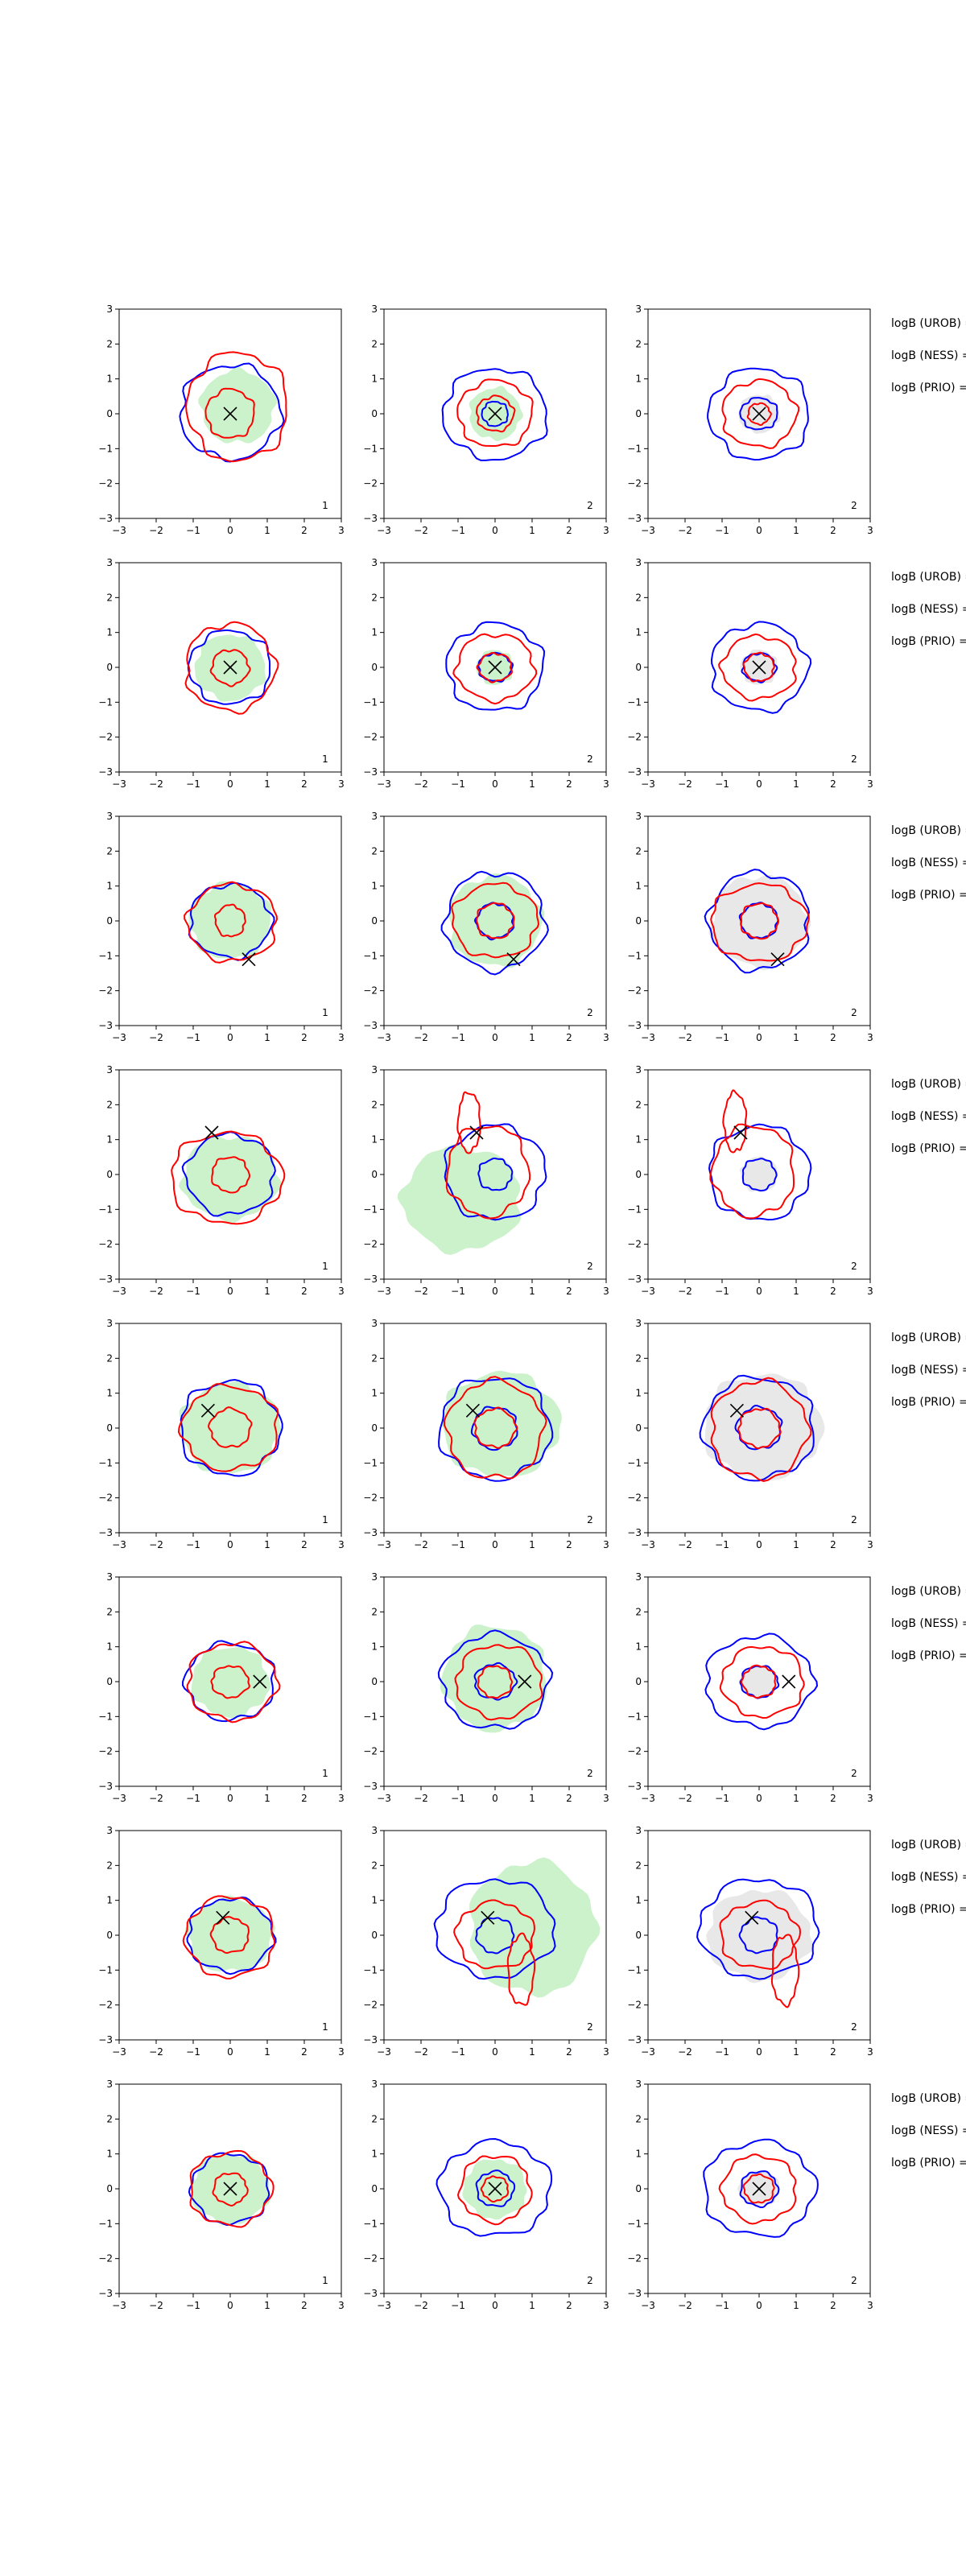  What do you see at coordinates (325, 2280) in the screenshot?
I see `panel-label: 1` at bounding box center [325, 2280].